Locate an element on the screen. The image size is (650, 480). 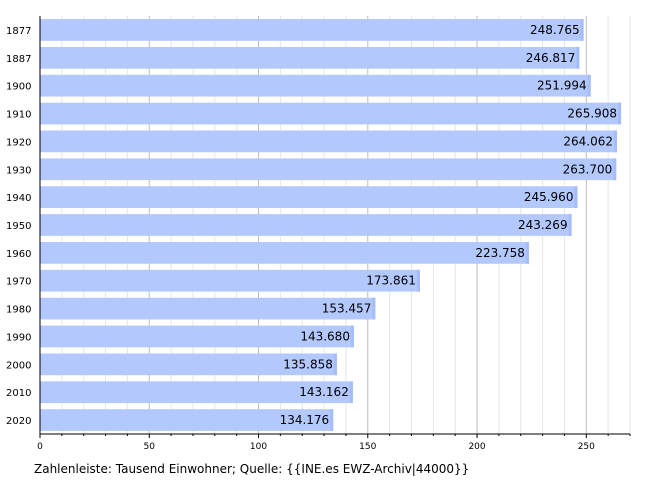
bar-1950 is located at coordinates (306, 225).